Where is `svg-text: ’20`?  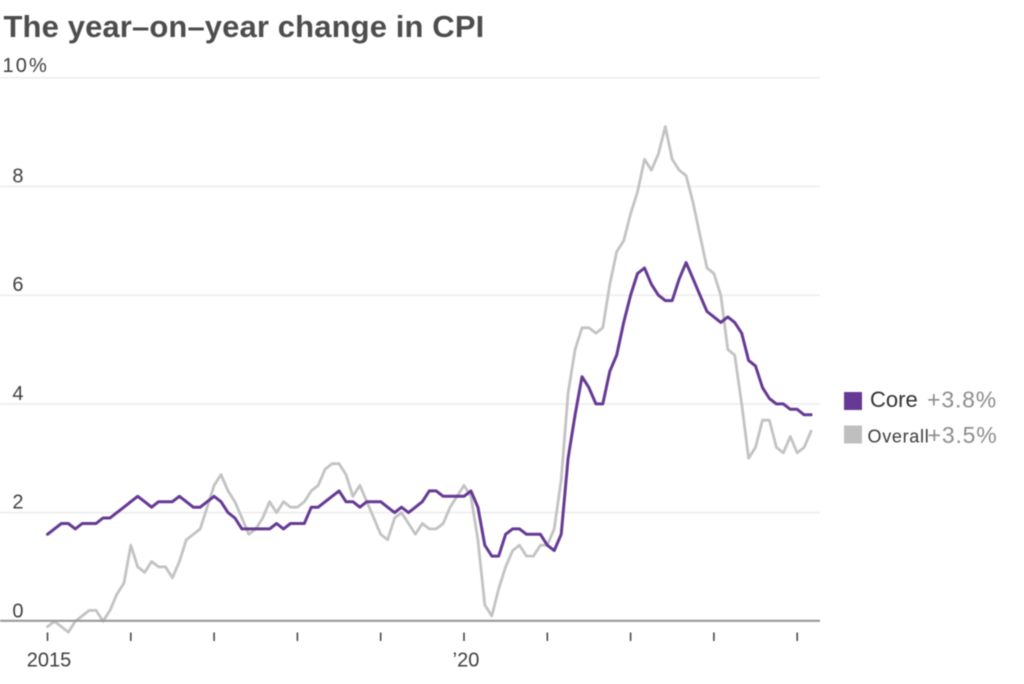 svg-text: ’20 is located at coordinates (466, 661).